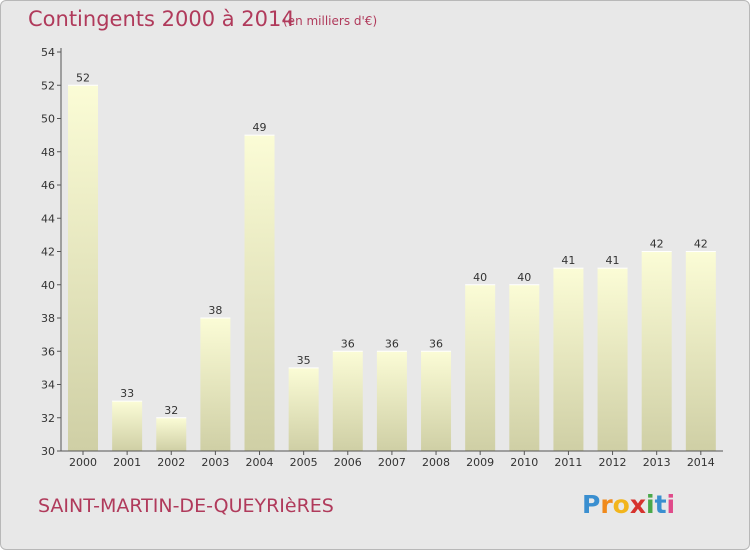 The image size is (750, 550). I want to click on bar-2012, so click(612, 360).